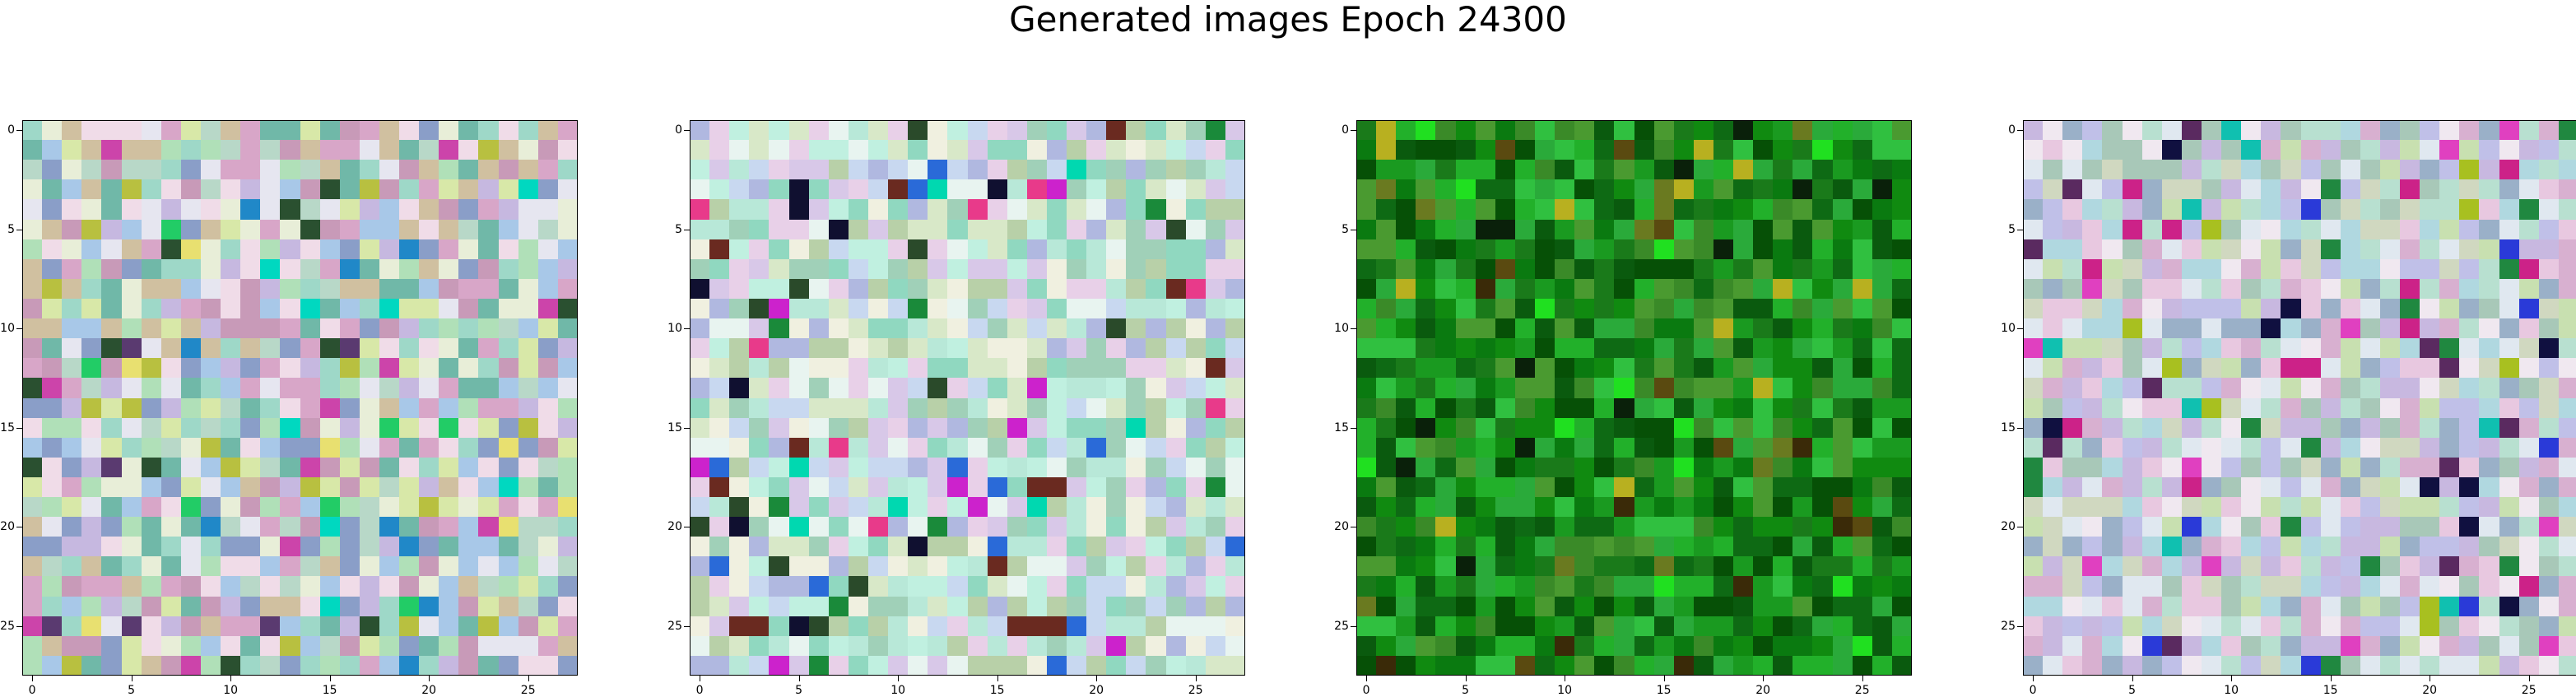 Image resolution: width=2576 pixels, height=697 pixels. I want to click on y-tick-mark, so click(687, 428).